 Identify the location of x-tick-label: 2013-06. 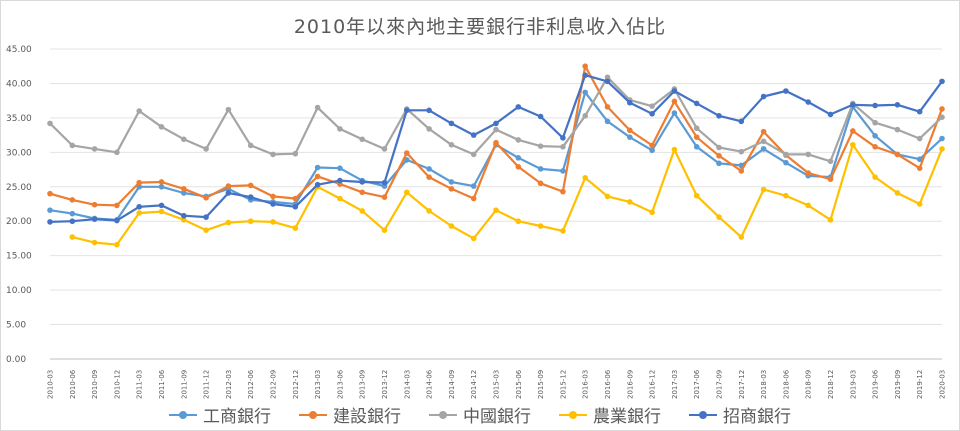
(340, 384).